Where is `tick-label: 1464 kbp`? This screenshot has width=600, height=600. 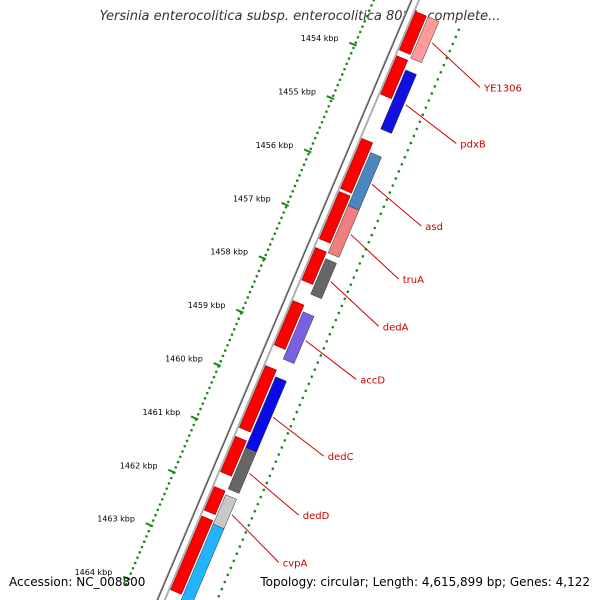 tick-label: 1464 kbp is located at coordinates (94, 572).